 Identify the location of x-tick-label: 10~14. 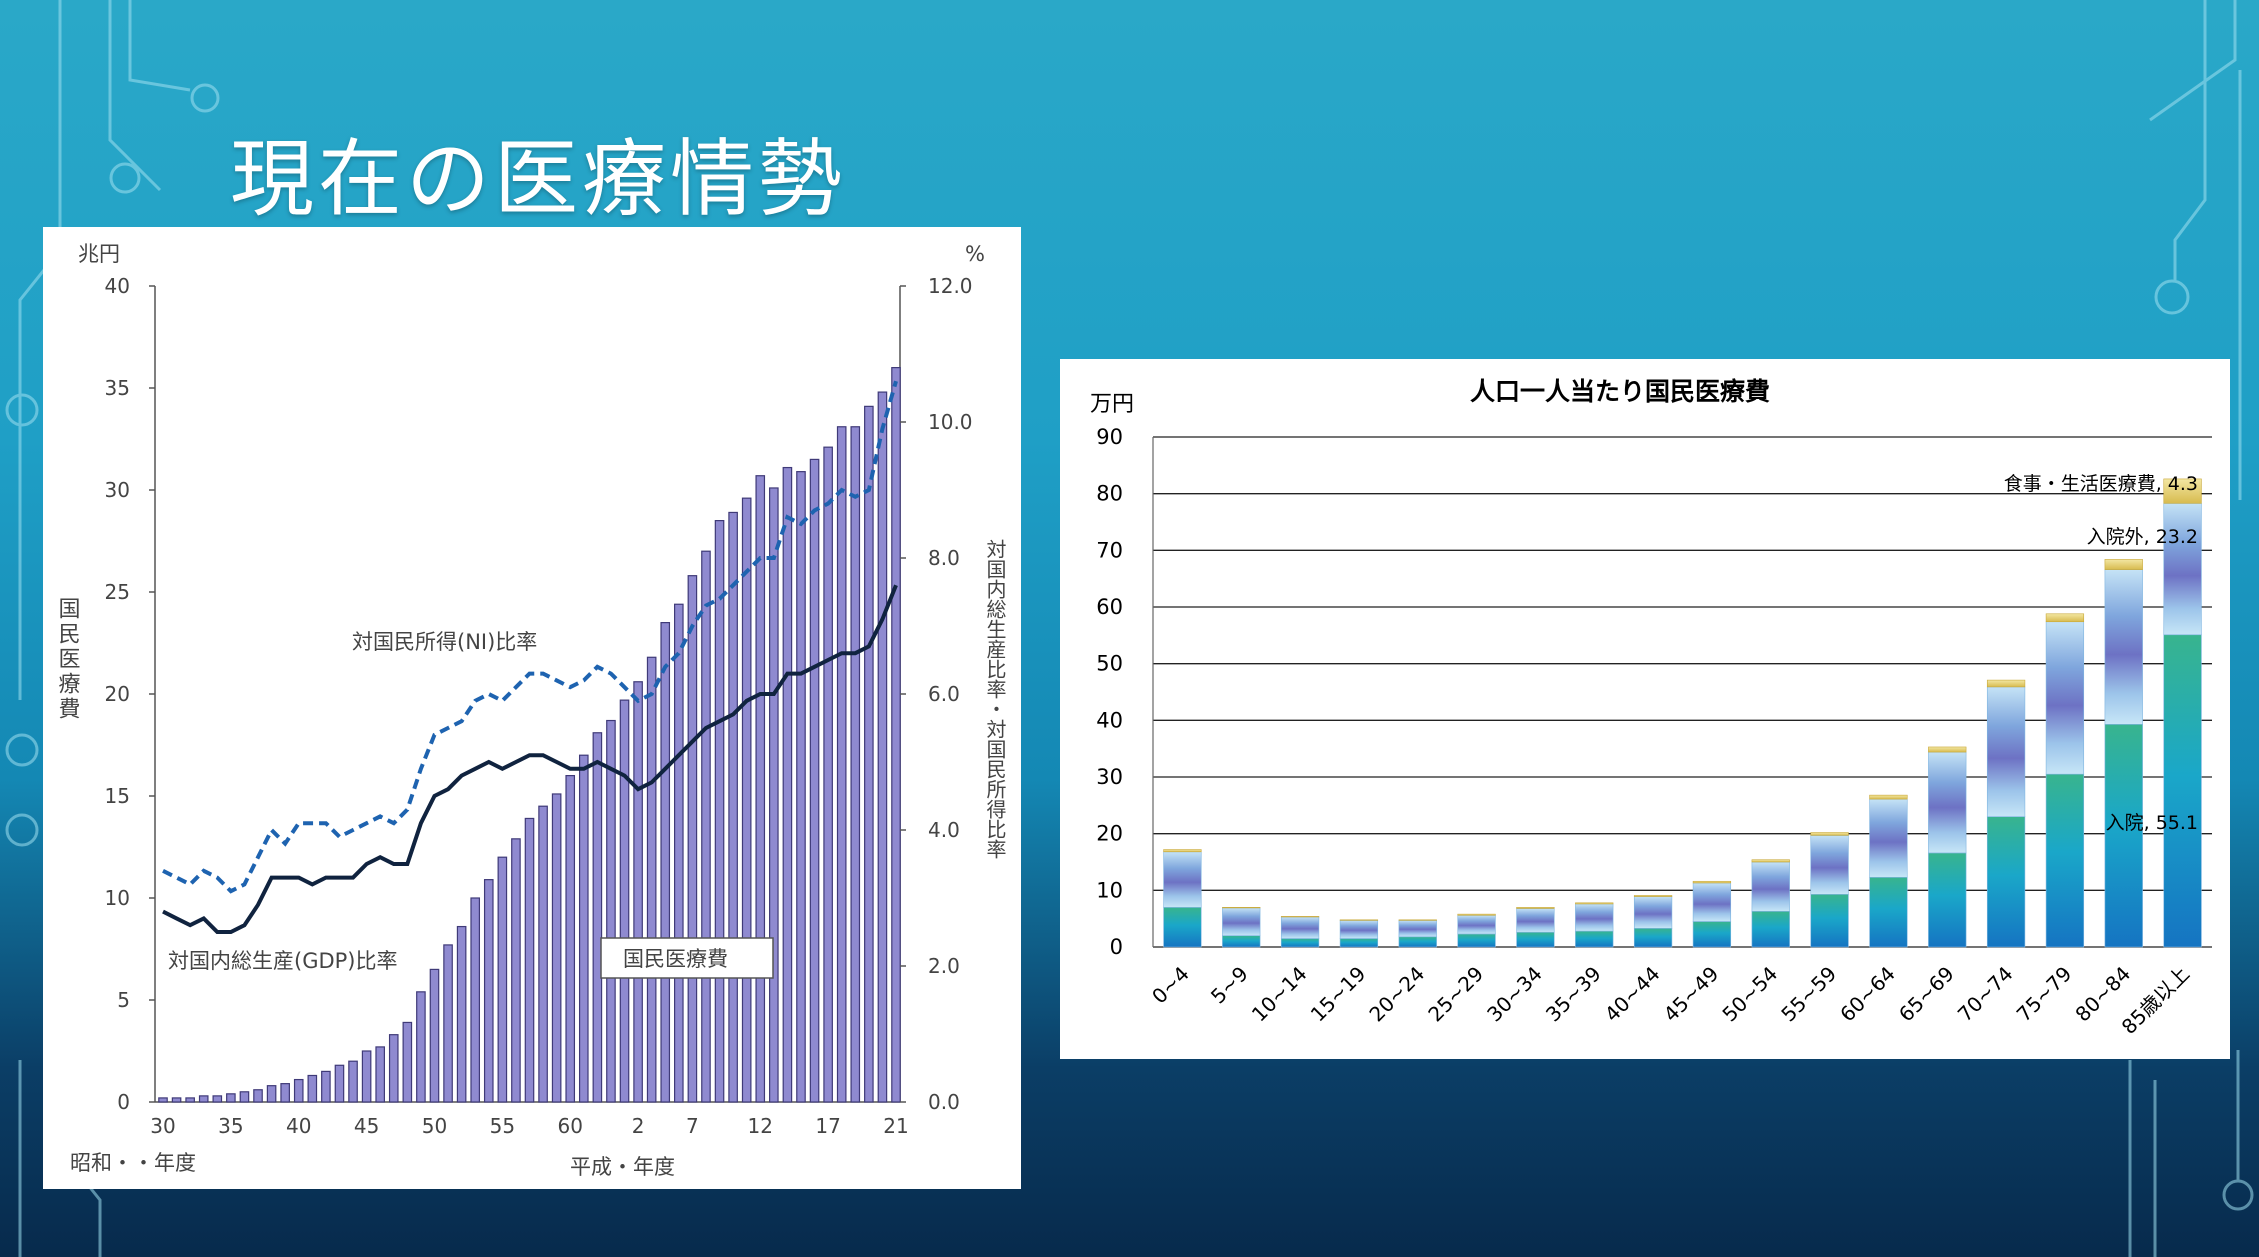
(1279, 994).